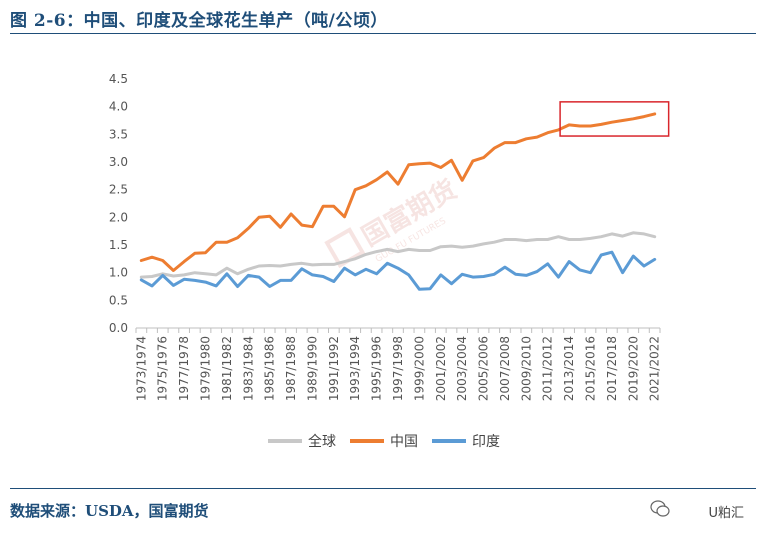 This screenshot has height=542, width=766. Describe the element at coordinates (312, 368) in the screenshot. I see `x-tick-label: 1989/1990` at that location.